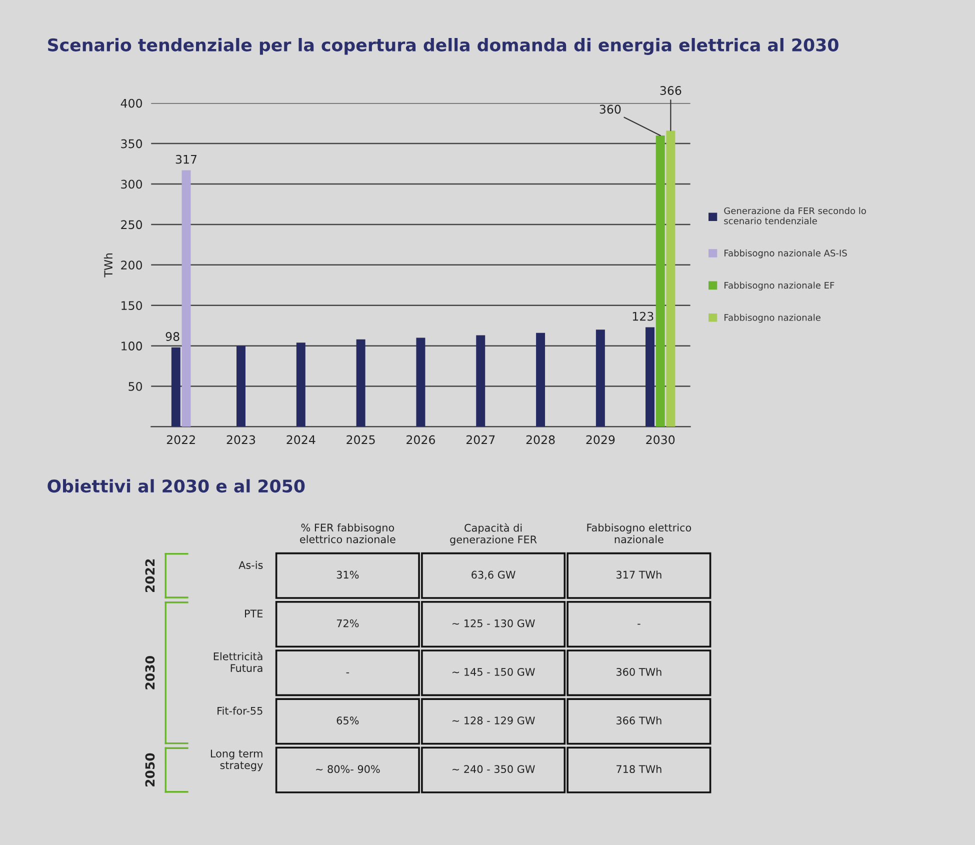 The width and height of the screenshot is (975, 845). Describe the element at coordinates (347, 623) in the screenshot. I see `text: 72%` at that location.